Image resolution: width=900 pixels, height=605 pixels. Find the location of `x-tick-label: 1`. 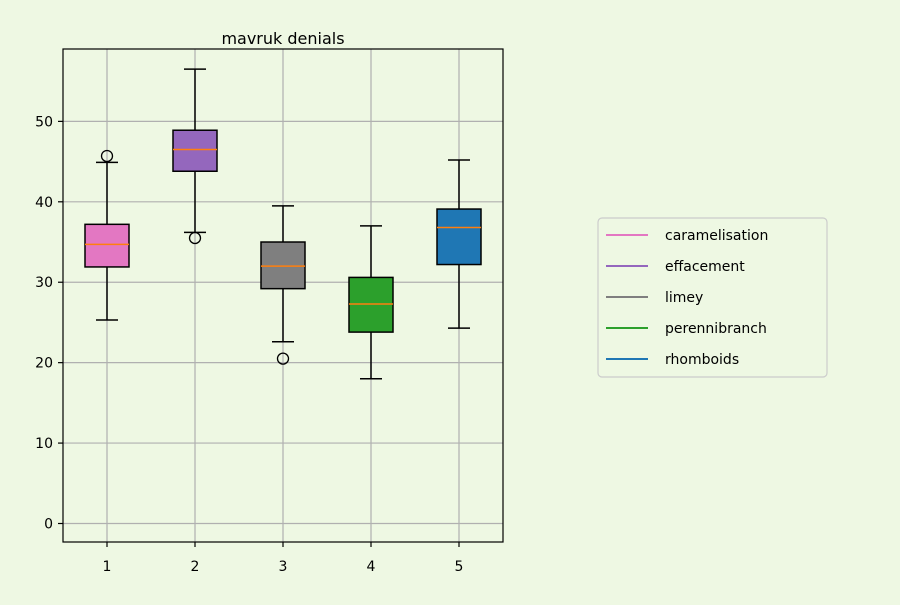

x-tick-label: 1 is located at coordinates (107, 567).